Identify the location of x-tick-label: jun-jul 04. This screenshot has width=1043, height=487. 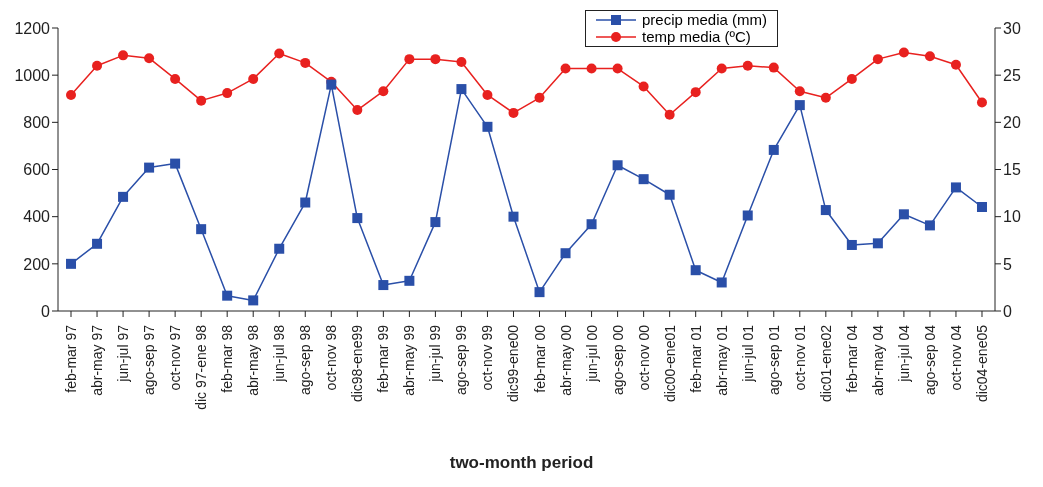
(903, 353).